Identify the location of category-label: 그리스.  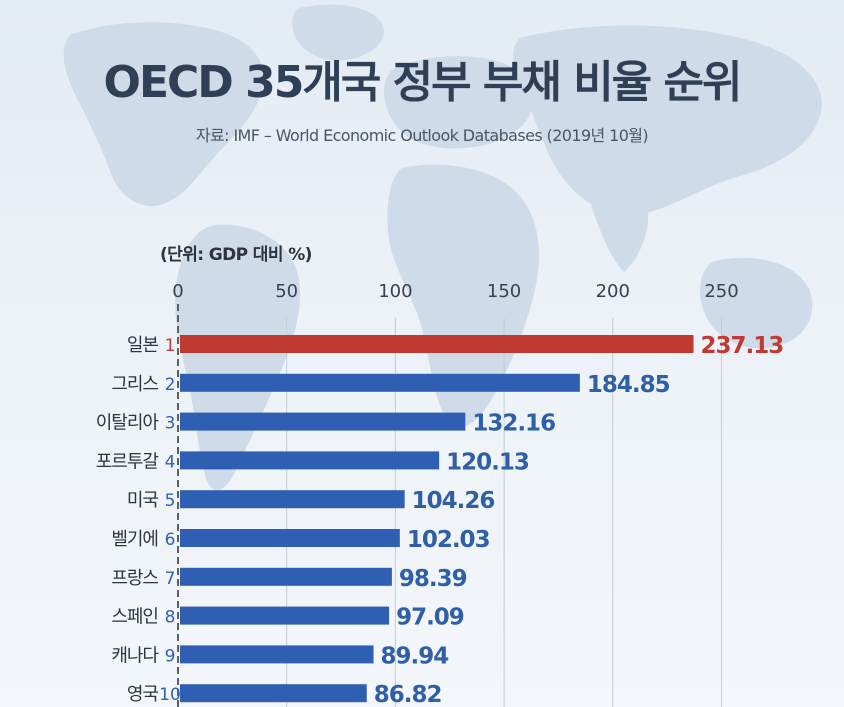
(134, 384).